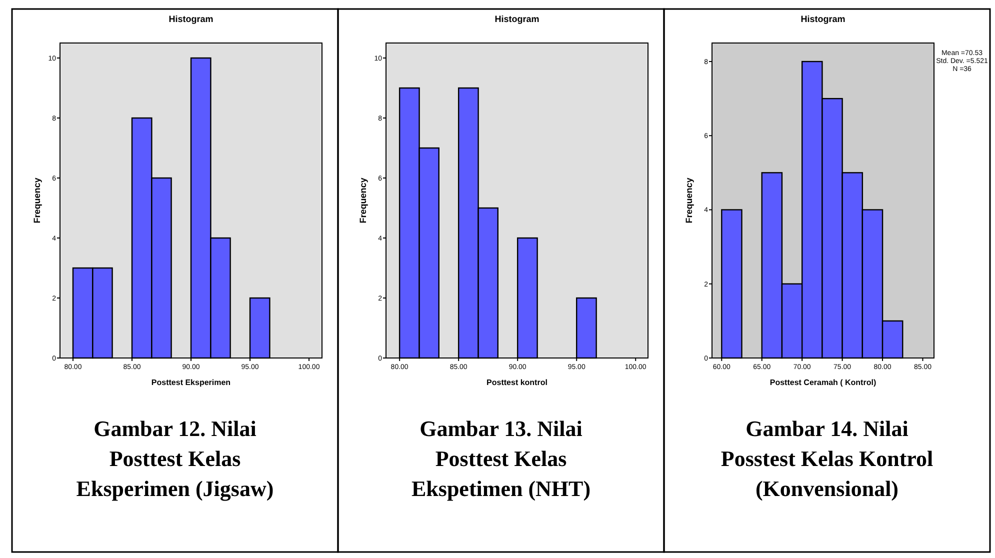 The image size is (995, 558). Describe the element at coordinates (191, 382) in the screenshot. I see `x-axis-title: Posttest Eksperimen` at that location.